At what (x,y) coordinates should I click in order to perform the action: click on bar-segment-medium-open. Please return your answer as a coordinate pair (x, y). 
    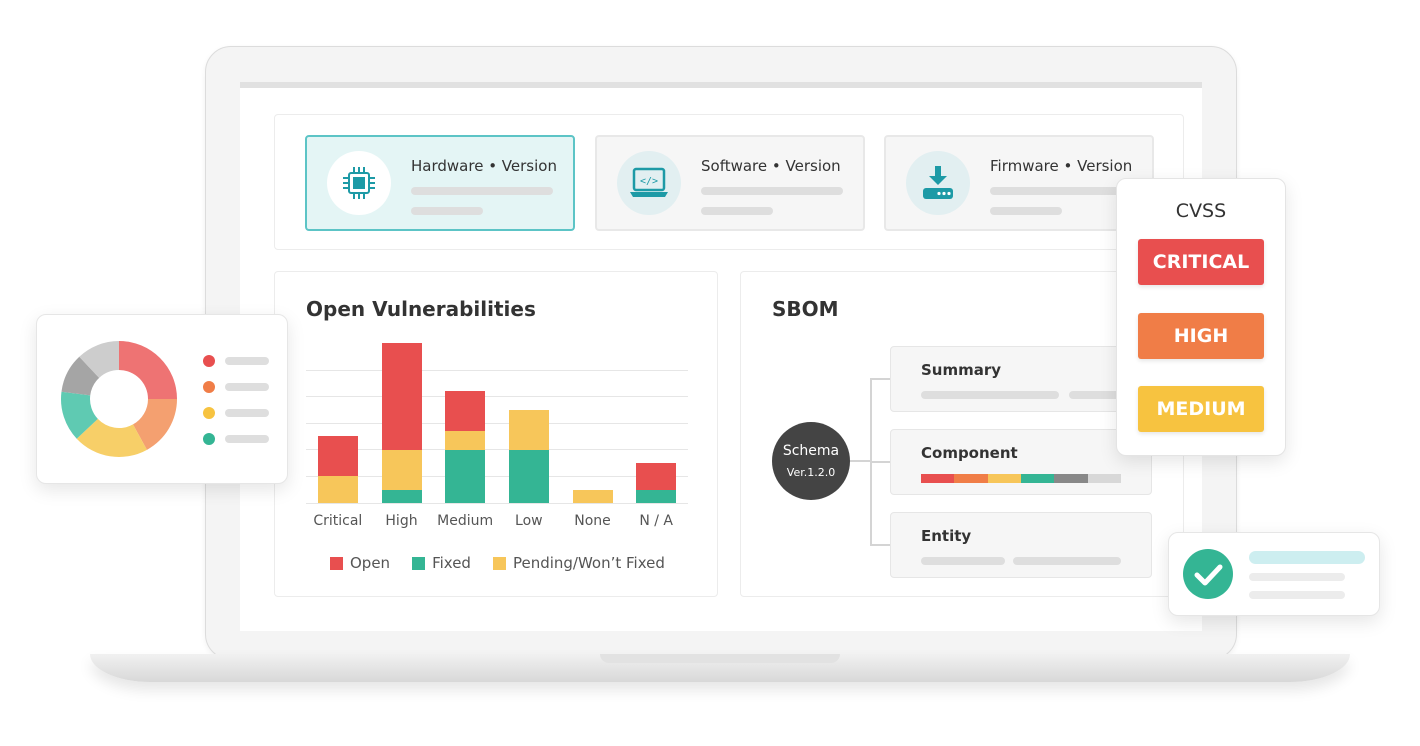
    Looking at the image, I should click on (465, 411).